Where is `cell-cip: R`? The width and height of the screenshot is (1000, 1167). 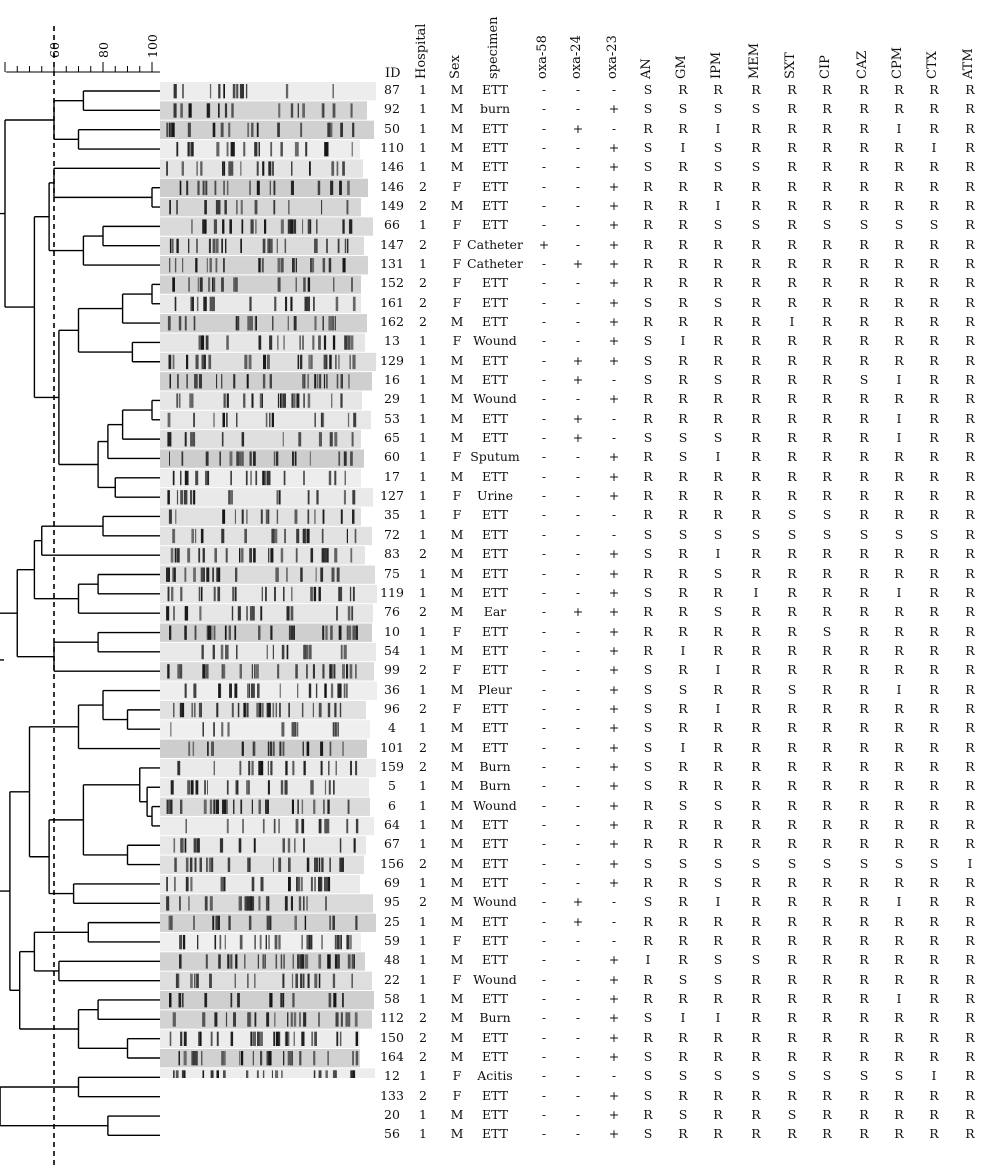
cell-cip: R is located at coordinates (827, 244).